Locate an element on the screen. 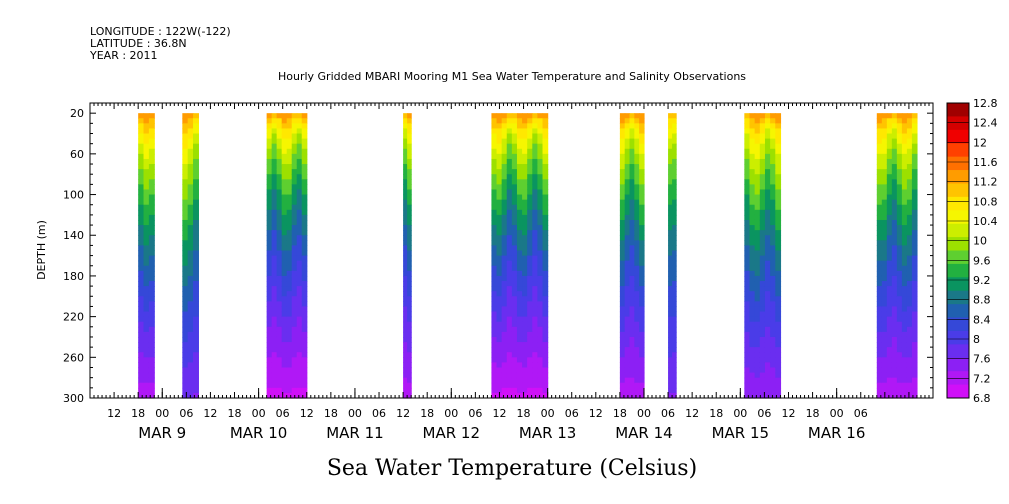  colorbar-swatch is located at coordinates (958, 110).